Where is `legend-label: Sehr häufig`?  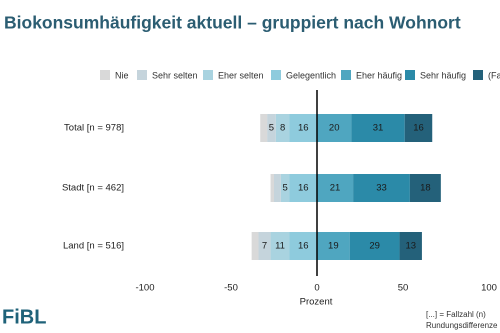 legend-label: Sehr häufig is located at coordinates (443, 75).